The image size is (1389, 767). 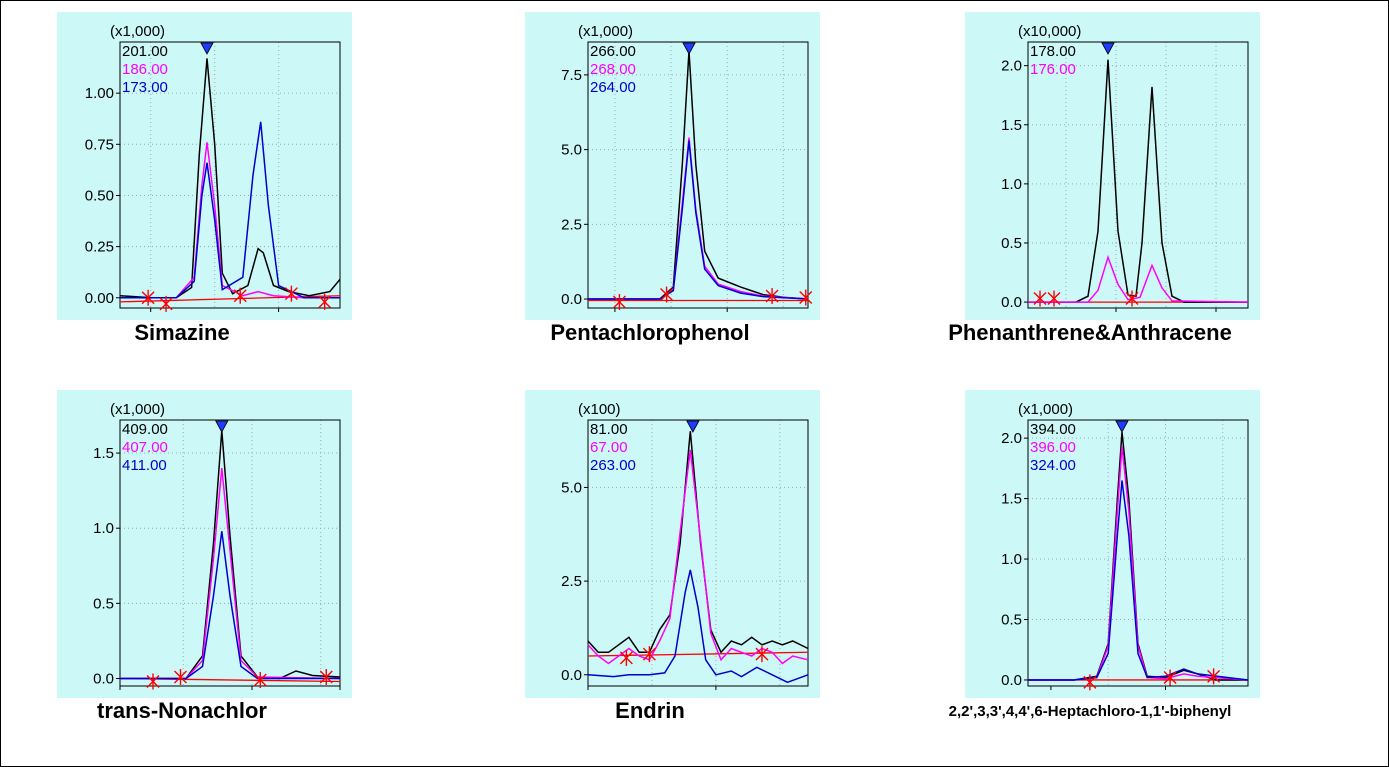 I want to click on series-line-409.00, so click(x=230, y=555).